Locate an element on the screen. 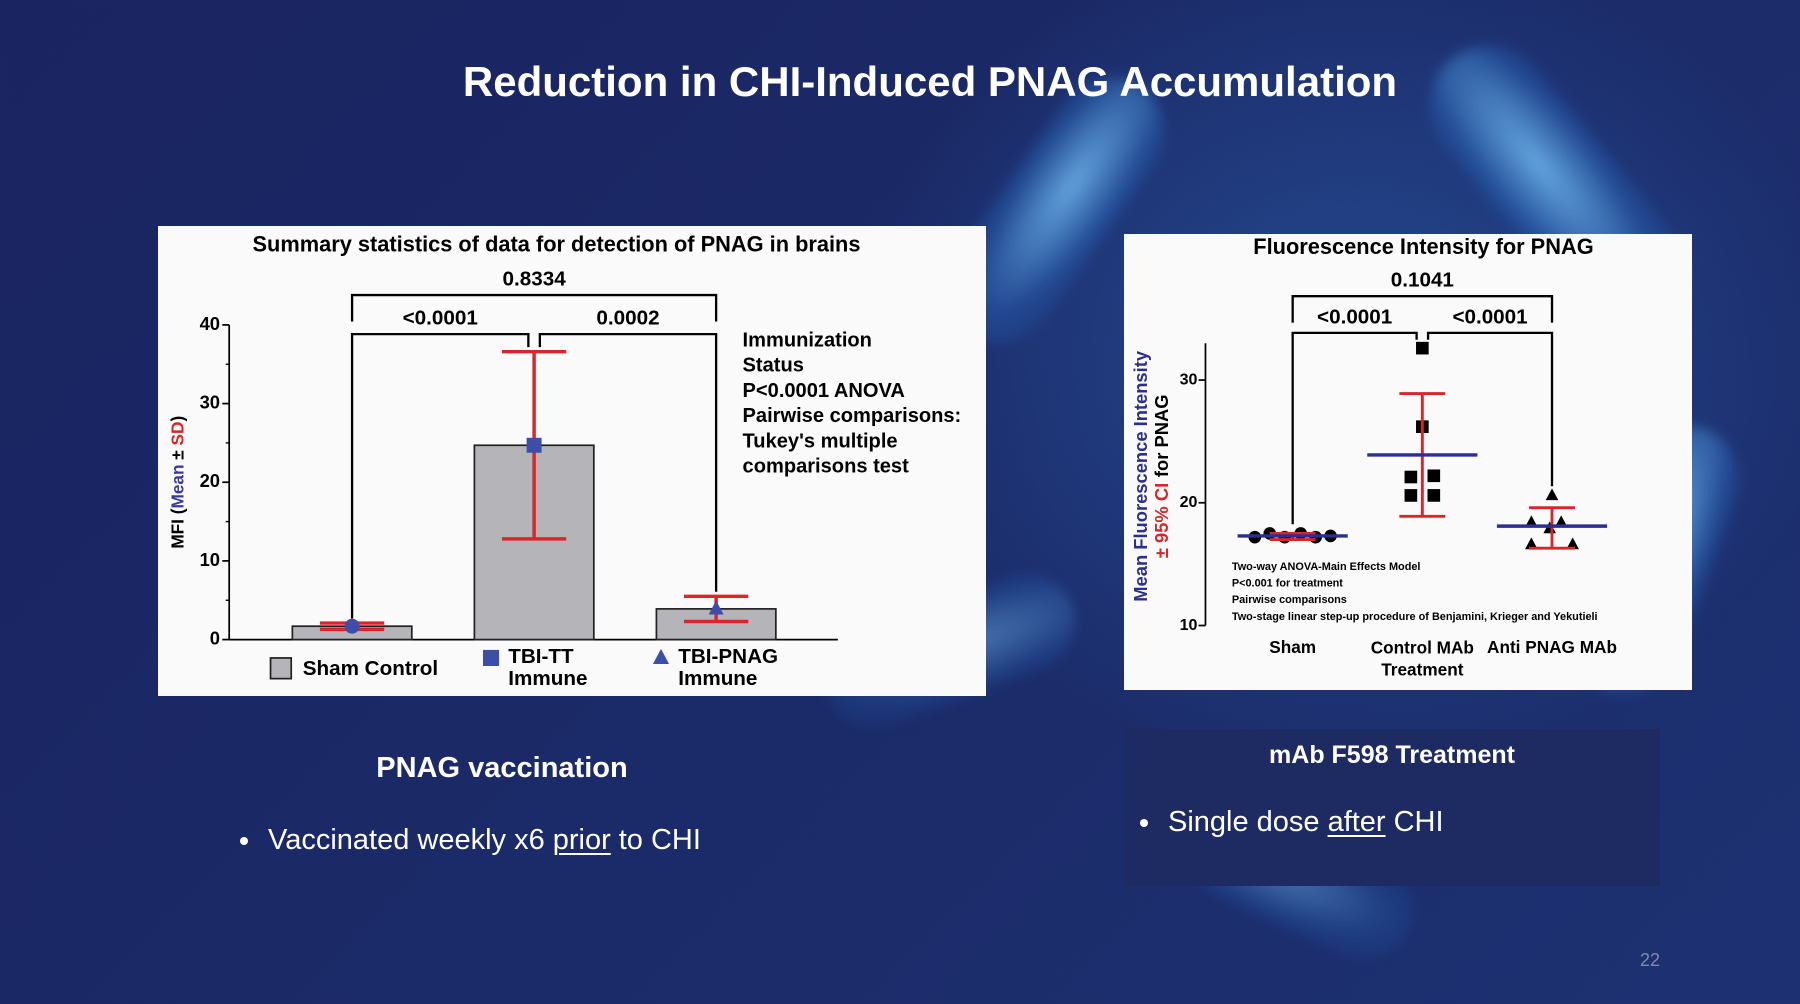  annotation: Pairwise comparisons is located at coordinates (1289, 600).